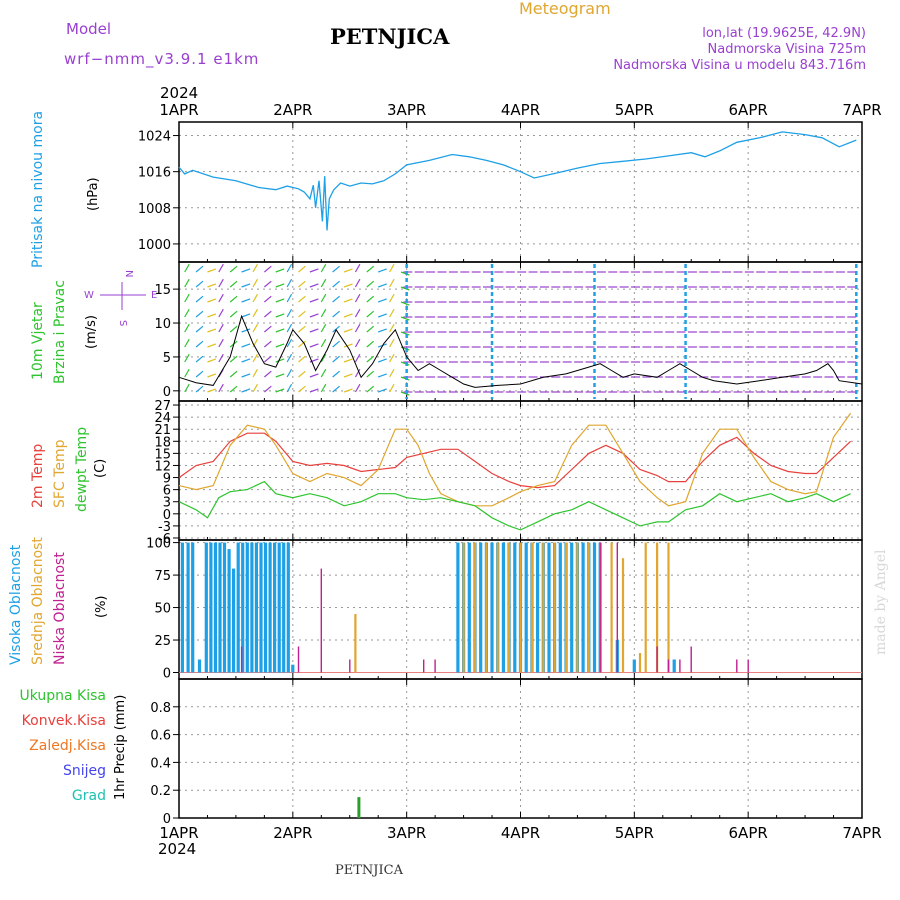 This screenshot has height=900, width=900. Describe the element at coordinates (65, 189) in the screenshot. I see `pressure-side-labels: Pritisak na nivou mora (hPa)` at that location.